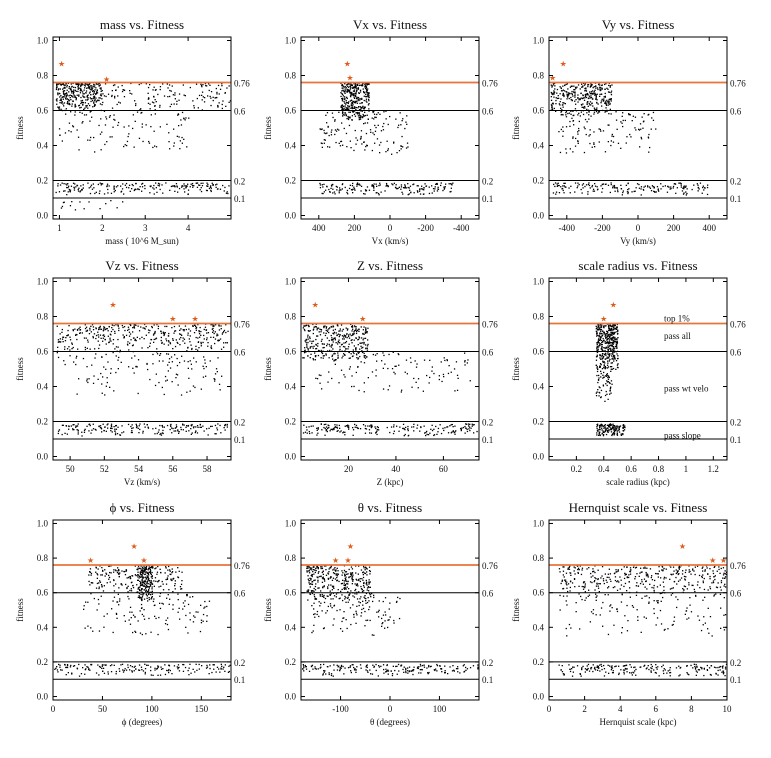  Describe the element at coordinates (629, 139) in the screenshot. I see `scatter-points` at that location.